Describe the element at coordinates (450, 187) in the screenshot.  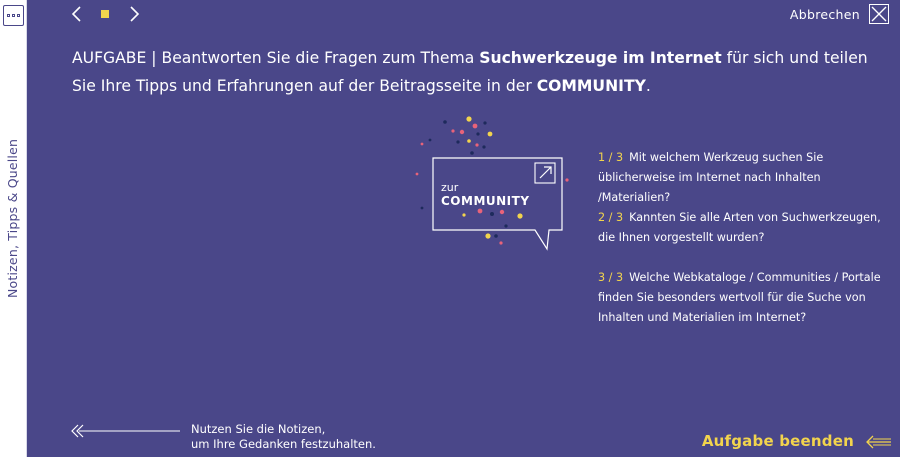
I see `community-link-line1: zur` at that location.